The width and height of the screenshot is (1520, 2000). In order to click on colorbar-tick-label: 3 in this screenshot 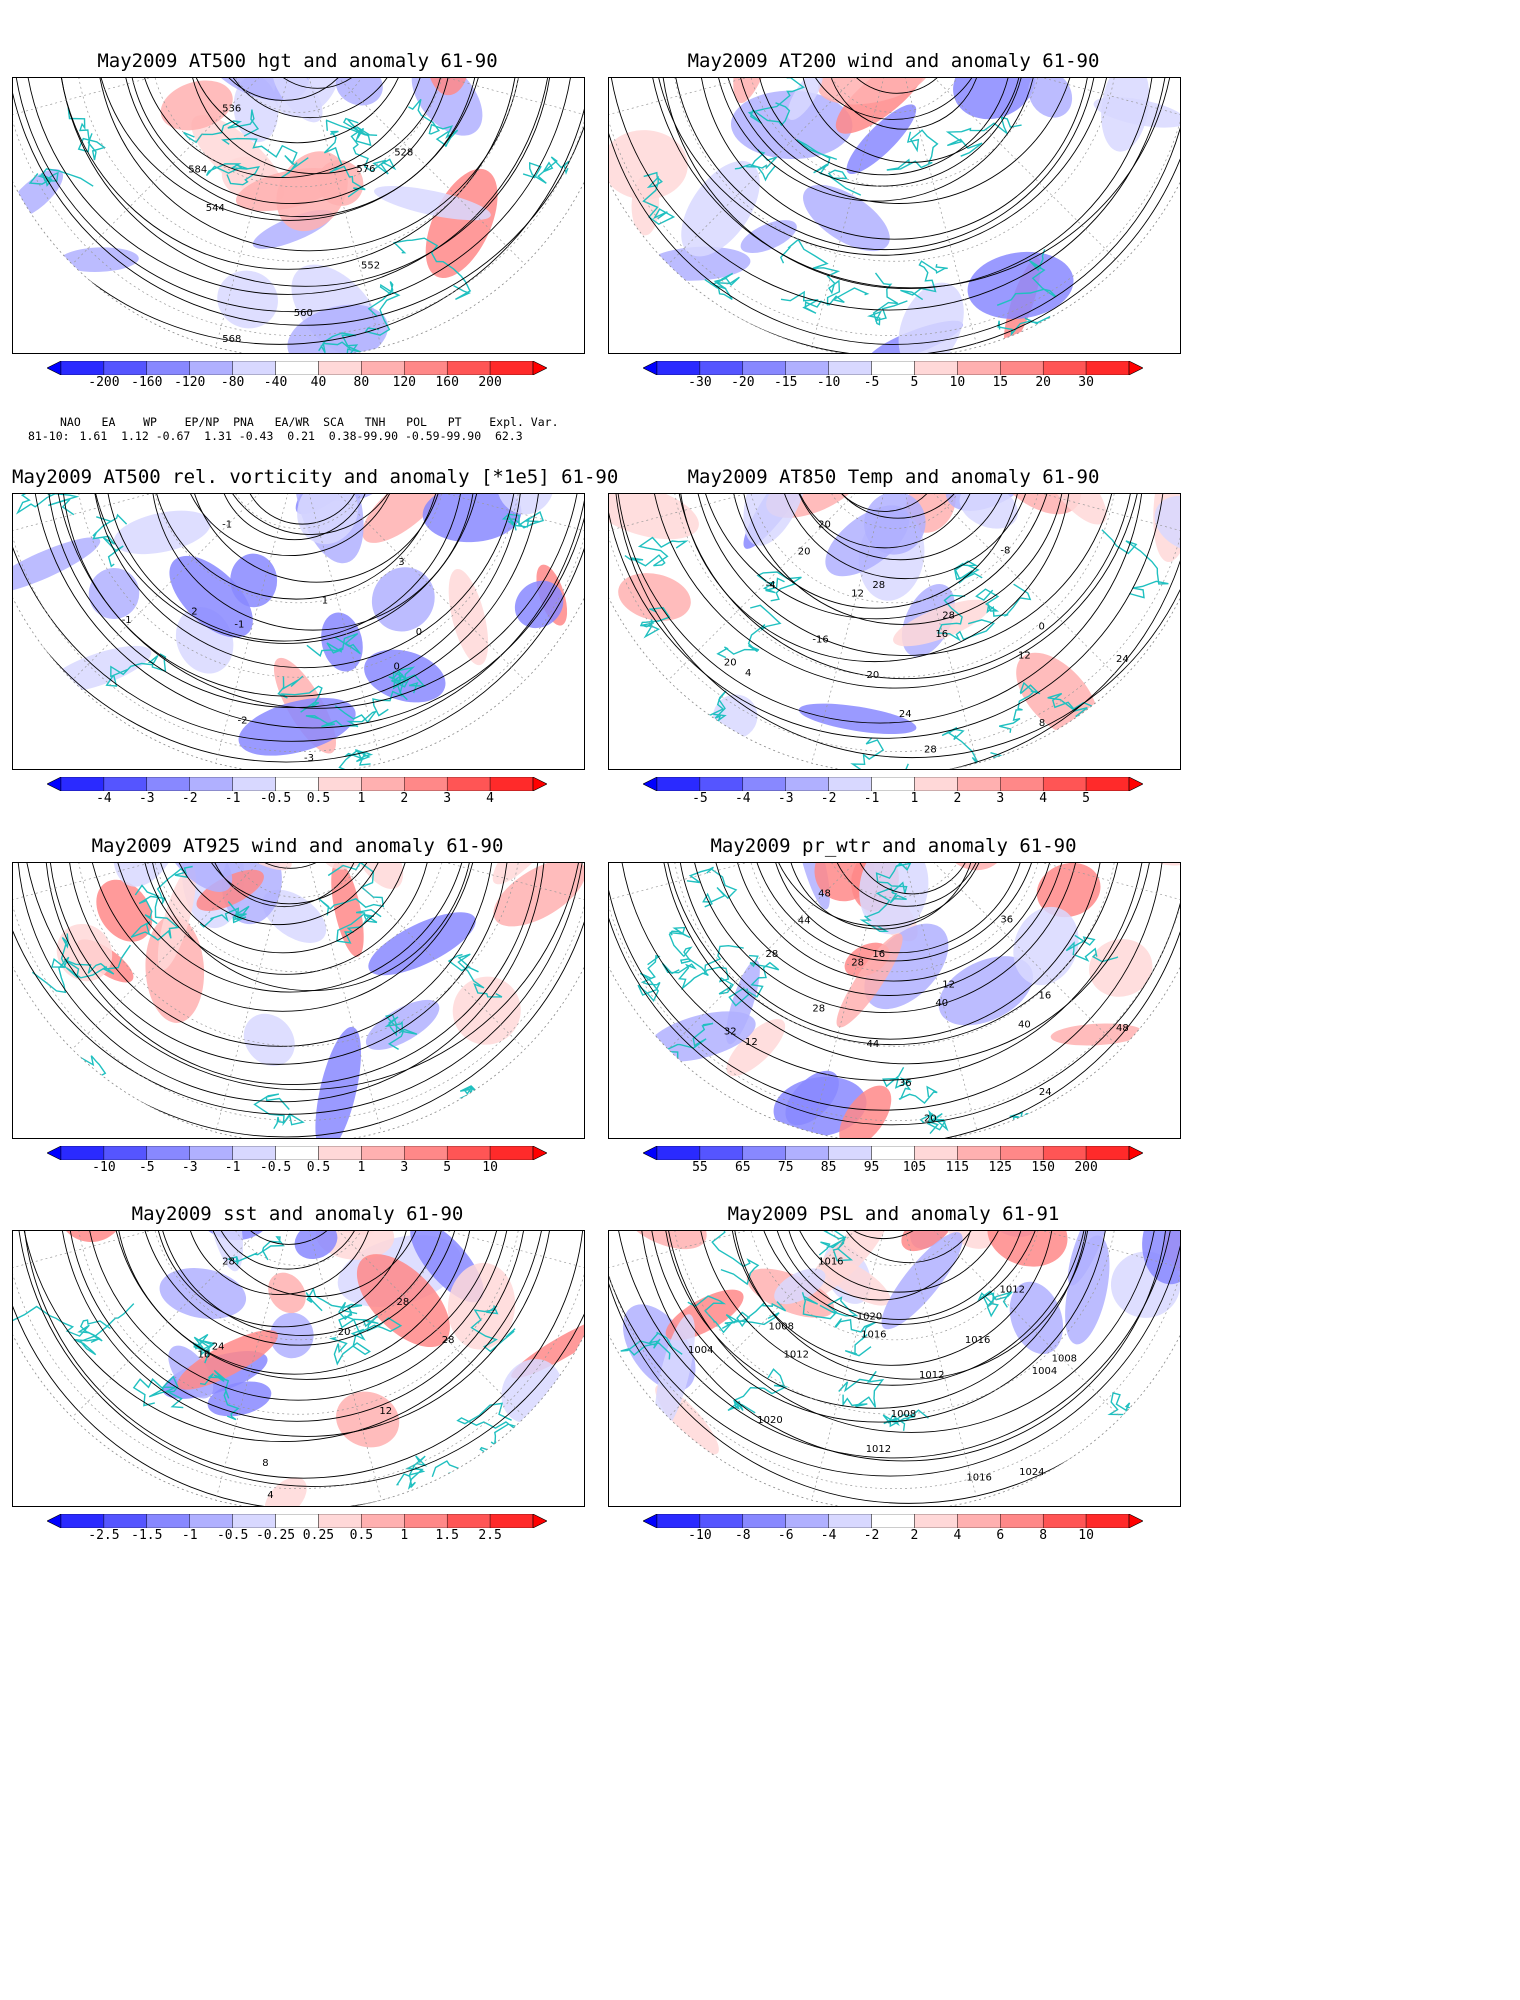, I will do `click(1000, 798)`.